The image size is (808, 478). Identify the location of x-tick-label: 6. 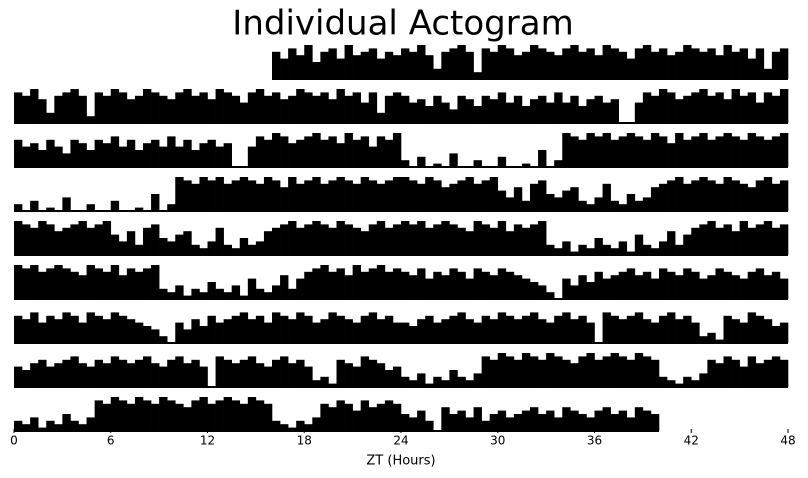
(111, 441).